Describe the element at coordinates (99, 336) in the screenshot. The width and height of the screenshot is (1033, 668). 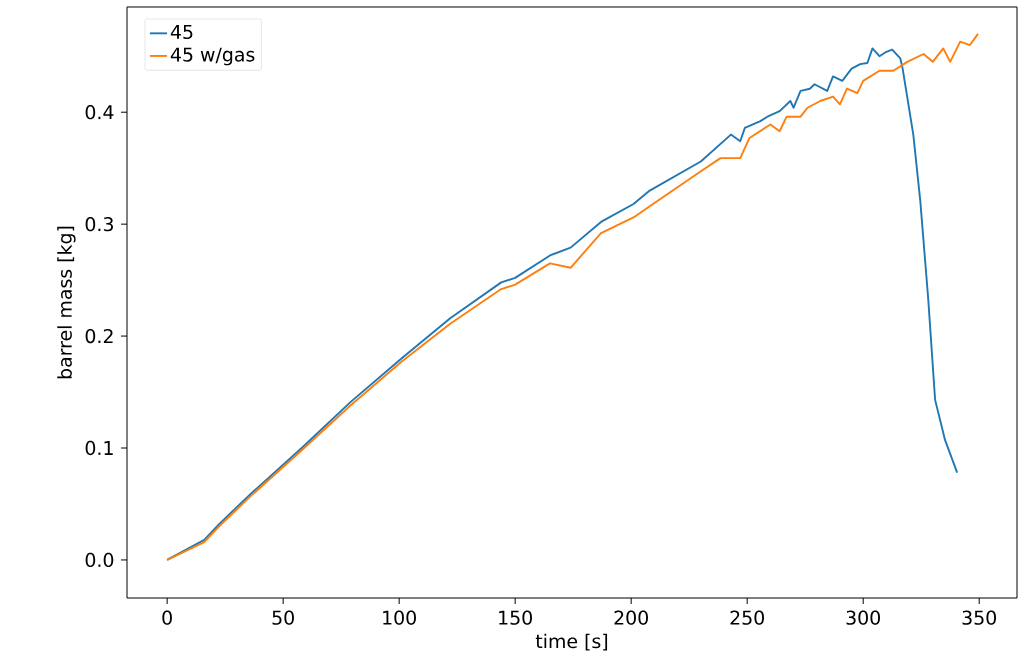
I see `y-tick-label: 0.2` at that location.